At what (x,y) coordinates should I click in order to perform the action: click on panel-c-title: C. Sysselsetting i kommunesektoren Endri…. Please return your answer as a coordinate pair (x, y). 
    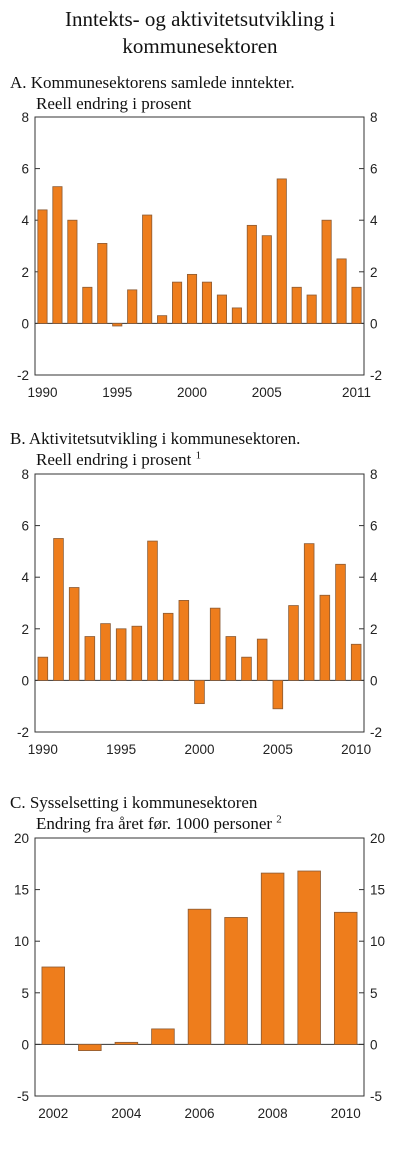
    Looking at the image, I should click on (146, 813).